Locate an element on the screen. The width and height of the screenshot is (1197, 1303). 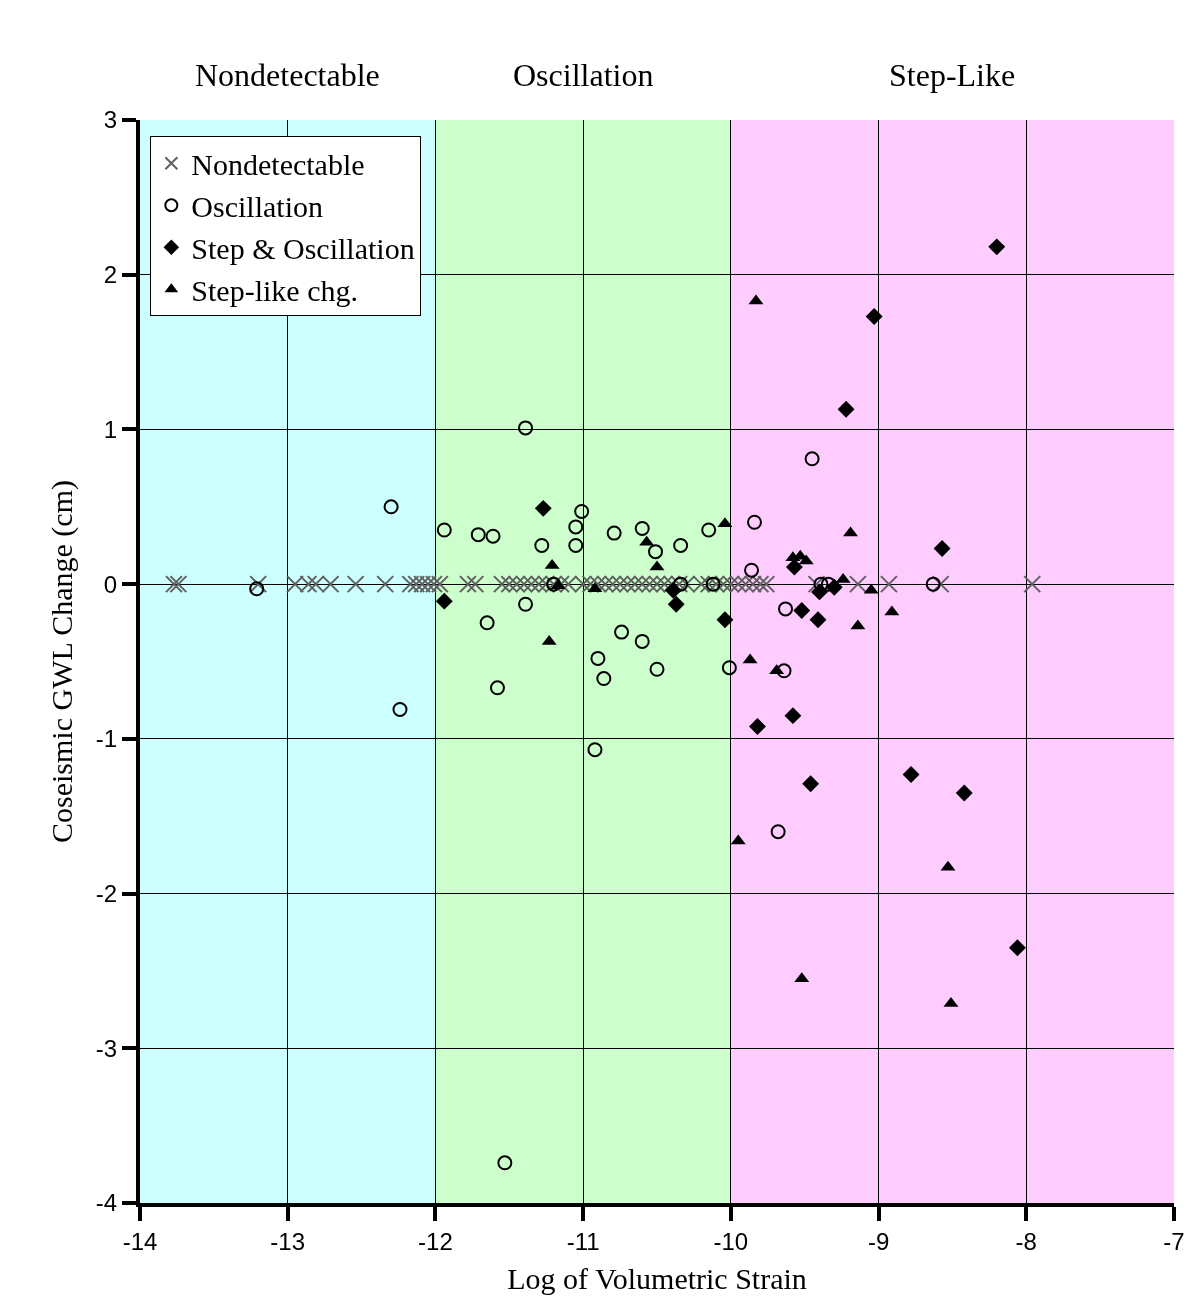
y-tick-label: 1 is located at coordinates (110, 429).